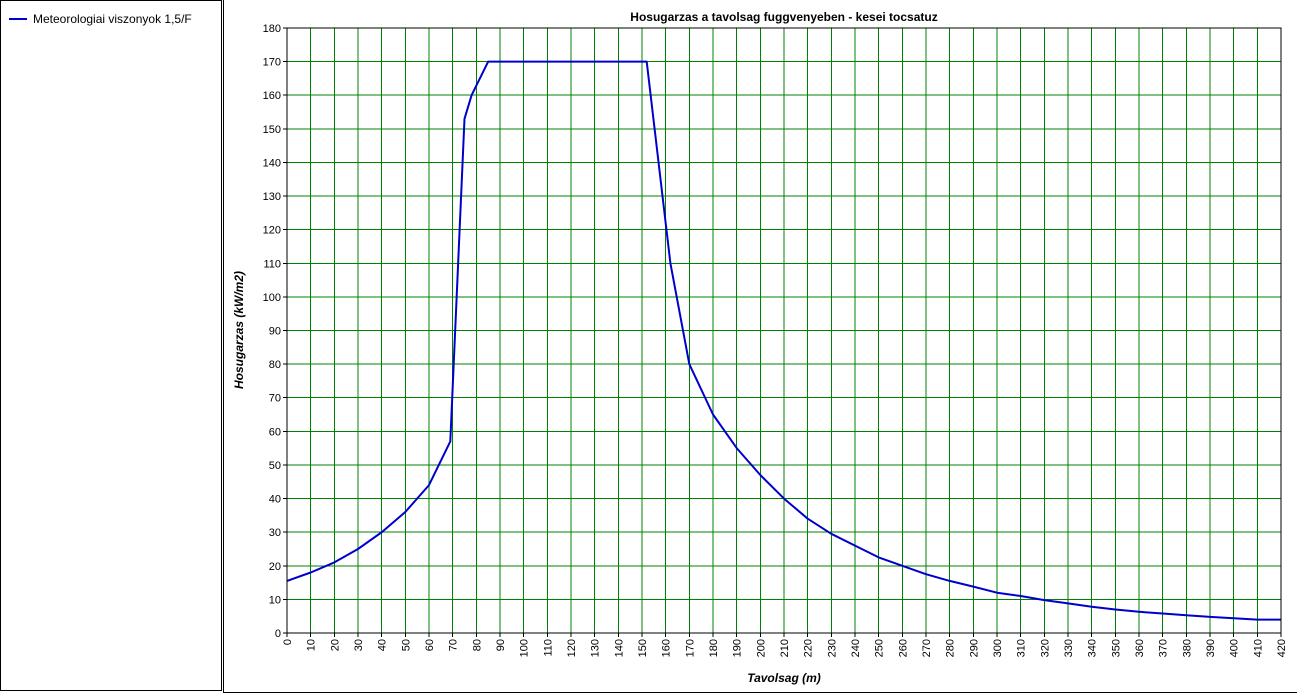 This screenshot has height=697, width=1297. Describe the element at coordinates (272, 130) in the screenshot. I see `y-tick-label: 150` at that location.